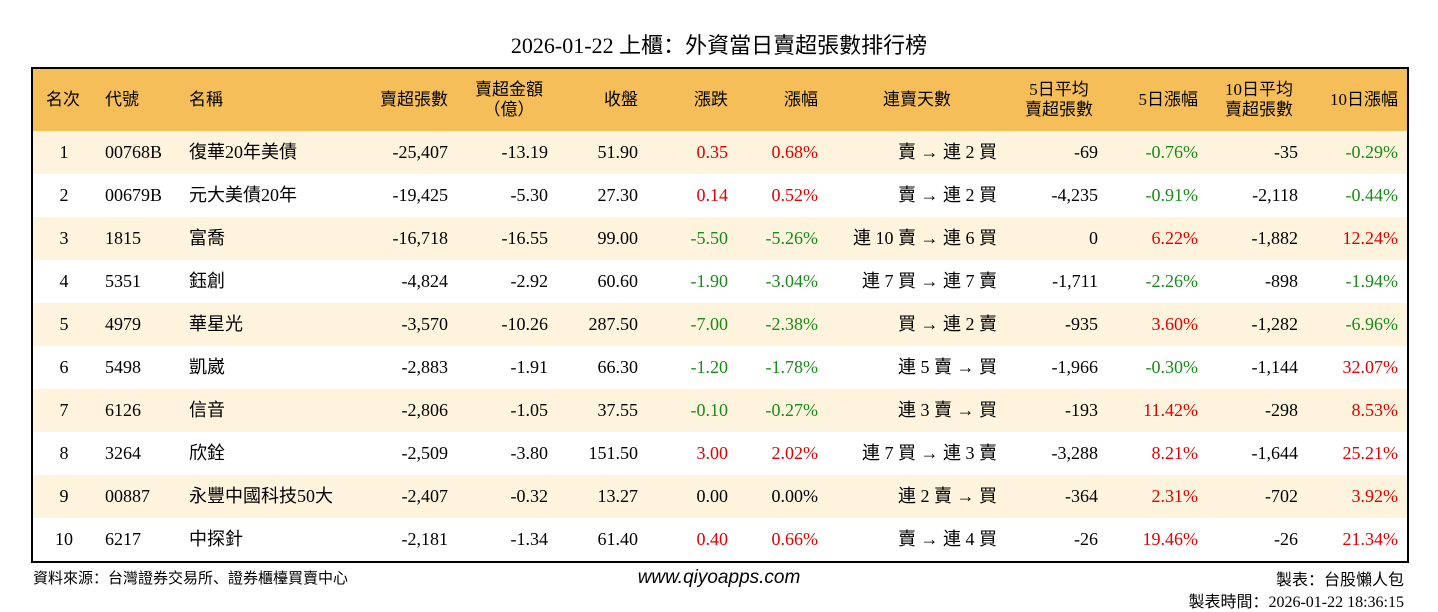 Image resolution: width=1438 pixels, height=612 pixels. What do you see at coordinates (529, 496) in the screenshot?
I see `table-cell: -0.32` at bounding box center [529, 496].